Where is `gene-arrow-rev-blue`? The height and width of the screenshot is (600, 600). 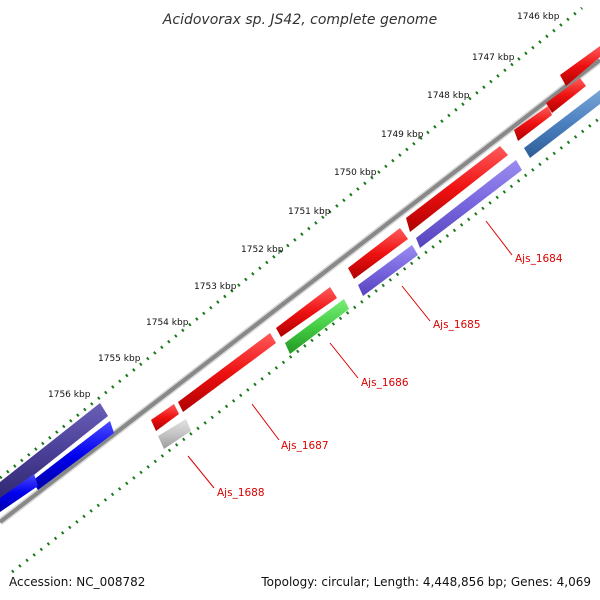 gene-arrow-rev-blue is located at coordinates (73, 455).